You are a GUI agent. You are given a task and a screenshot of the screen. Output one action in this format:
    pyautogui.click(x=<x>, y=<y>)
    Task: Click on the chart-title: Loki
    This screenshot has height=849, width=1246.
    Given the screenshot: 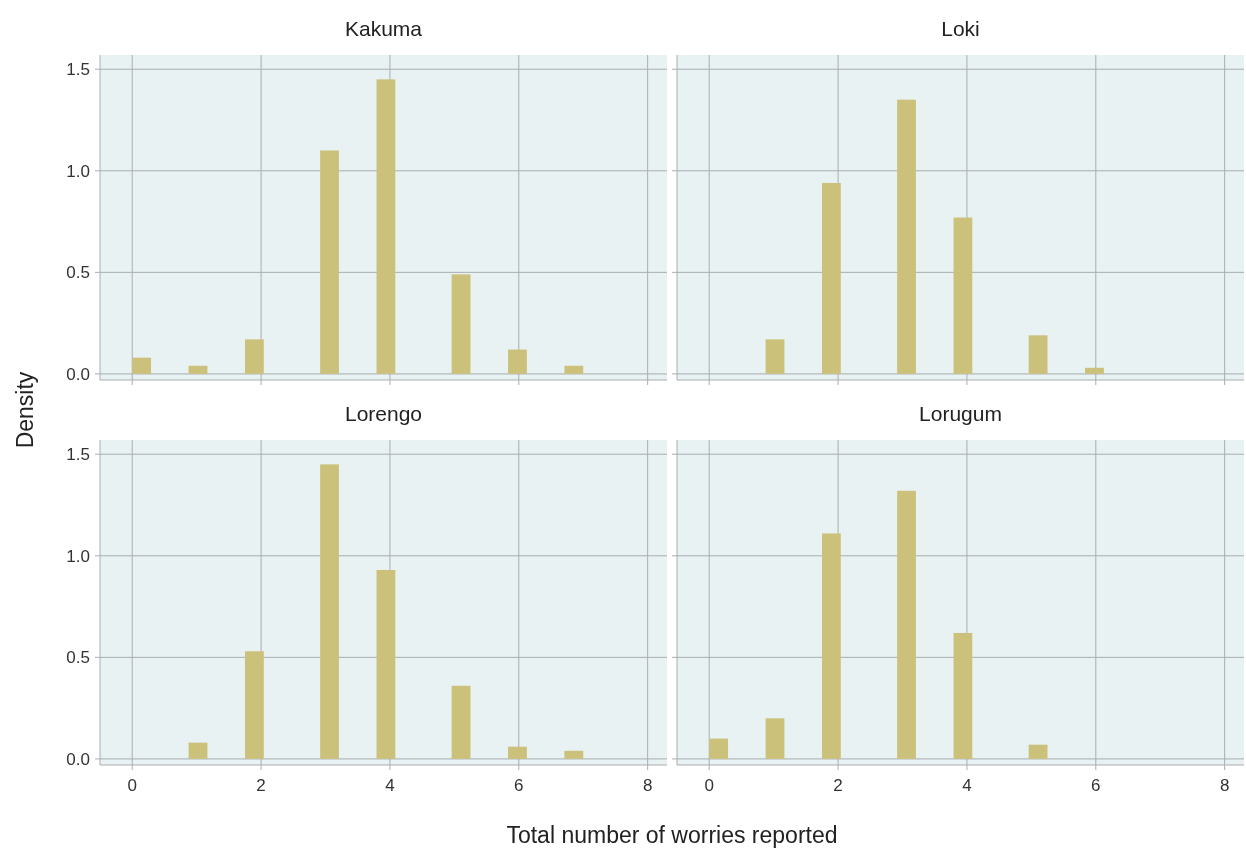 What is the action you would take?
    pyautogui.click(x=960, y=28)
    